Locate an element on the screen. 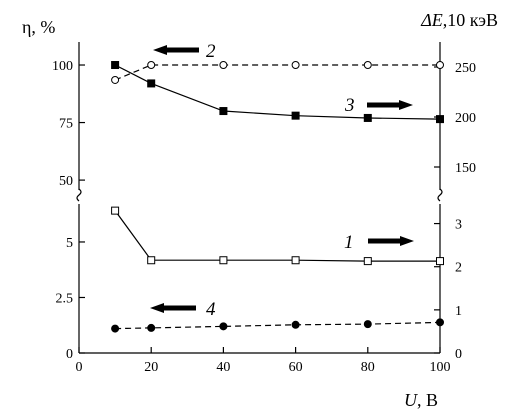 Image resolution: width=513 pixels, height=420 pixels. x-tick-label: 100 is located at coordinates (440, 367).